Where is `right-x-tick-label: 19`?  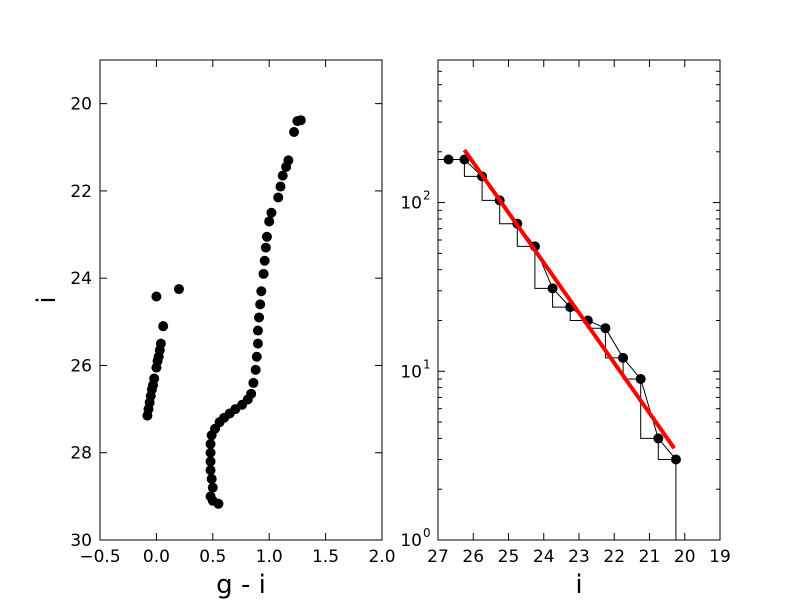
right-x-tick-label: 19 is located at coordinates (720, 557).